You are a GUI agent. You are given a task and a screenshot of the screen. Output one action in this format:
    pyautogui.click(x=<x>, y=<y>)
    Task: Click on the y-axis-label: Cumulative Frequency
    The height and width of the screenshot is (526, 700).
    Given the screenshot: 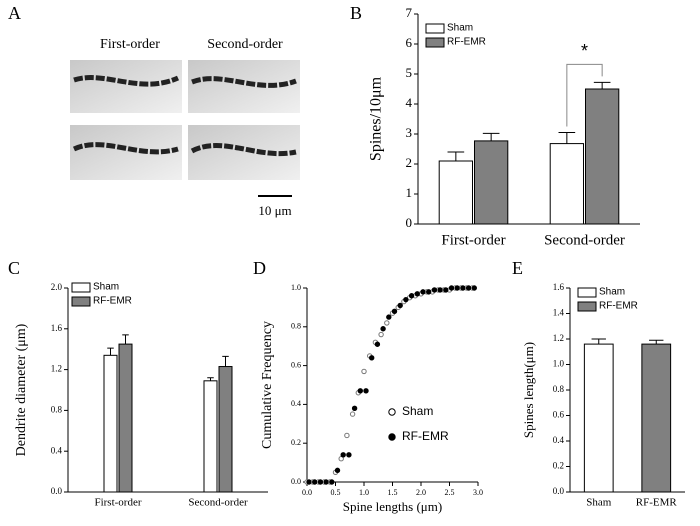 What is the action you would take?
    pyautogui.click(x=267, y=385)
    